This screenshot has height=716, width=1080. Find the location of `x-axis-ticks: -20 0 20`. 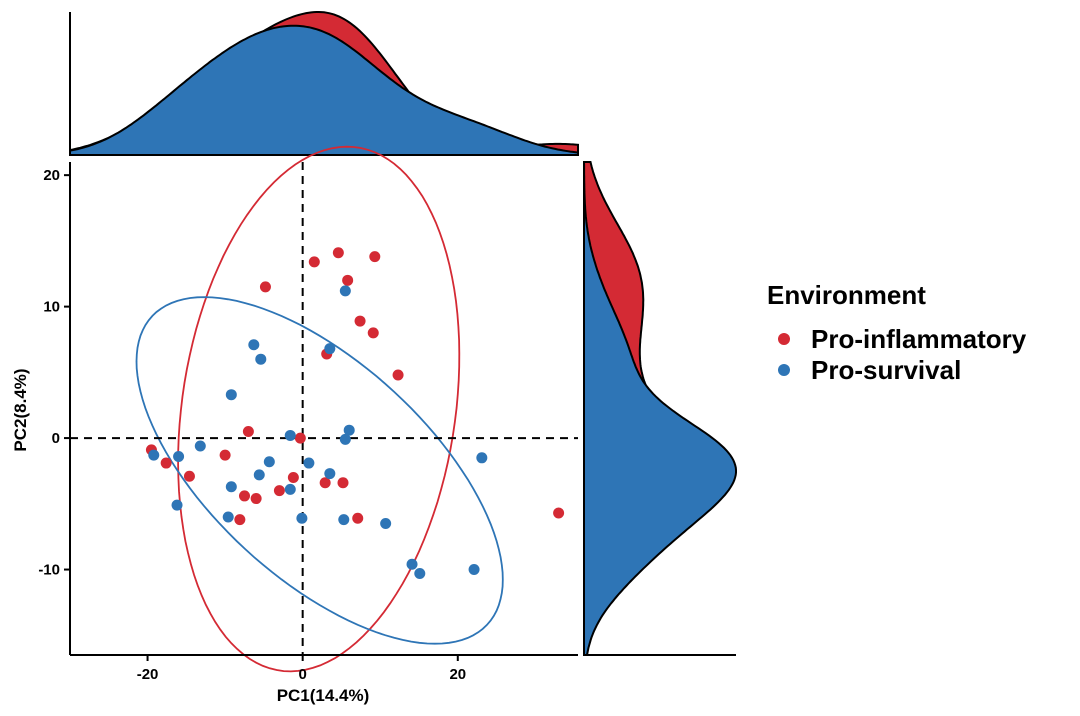

x-axis-ticks: -20 0 20 is located at coordinates (301, 669).